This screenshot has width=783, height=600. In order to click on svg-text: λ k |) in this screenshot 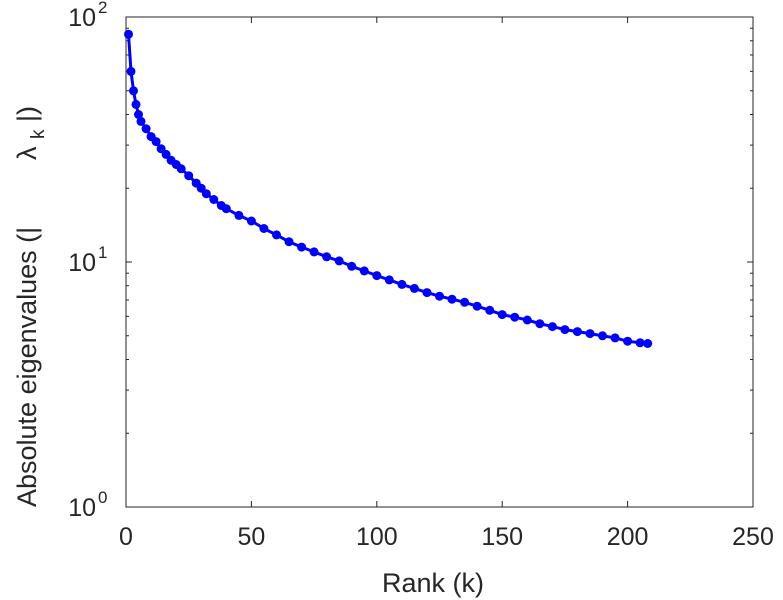, I will do `click(31, 133)`.